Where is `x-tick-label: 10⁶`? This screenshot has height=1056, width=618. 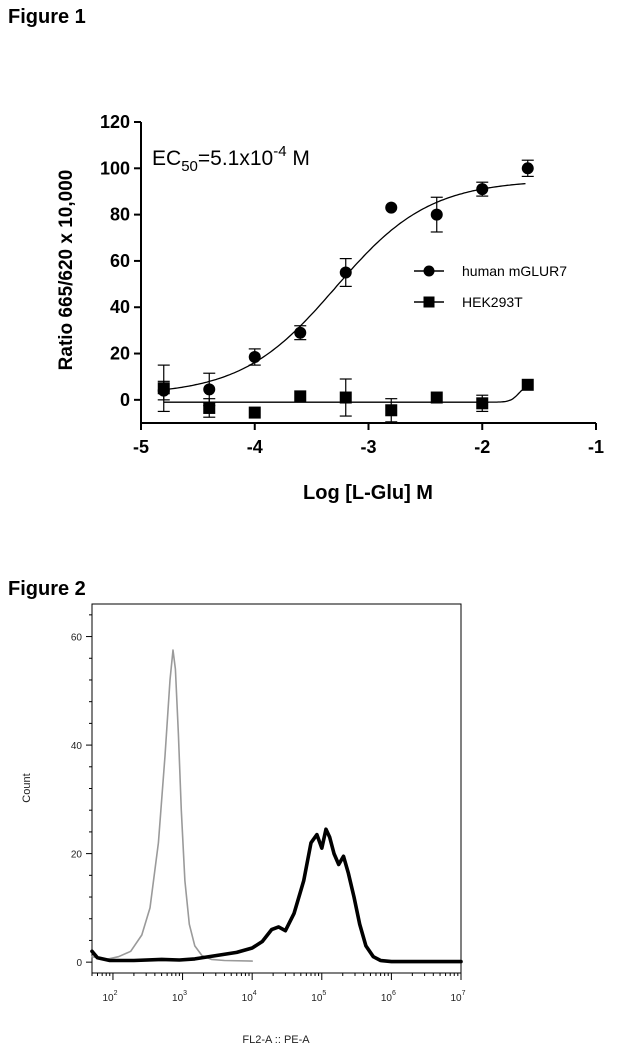 x-tick-label: 10⁶ is located at coordinates (388, 997).